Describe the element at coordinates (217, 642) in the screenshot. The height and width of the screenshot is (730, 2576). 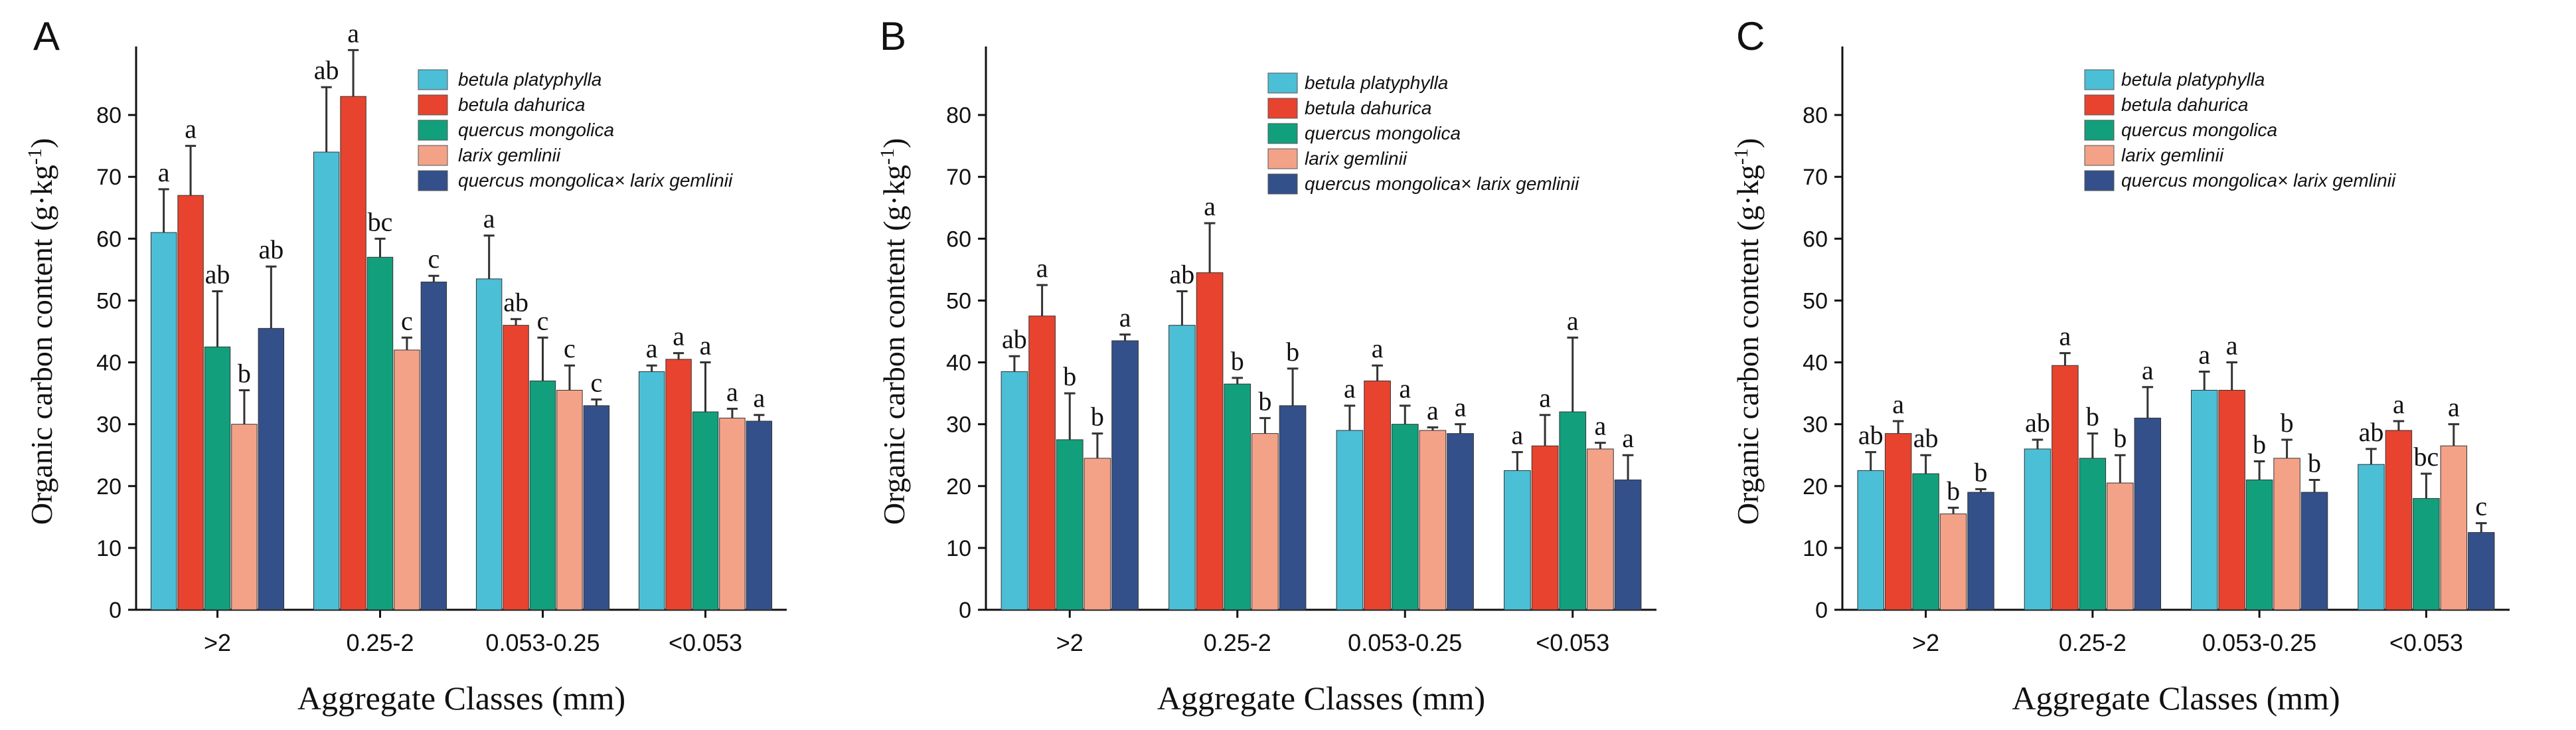
I see `x-tick-label: >2` at that location.